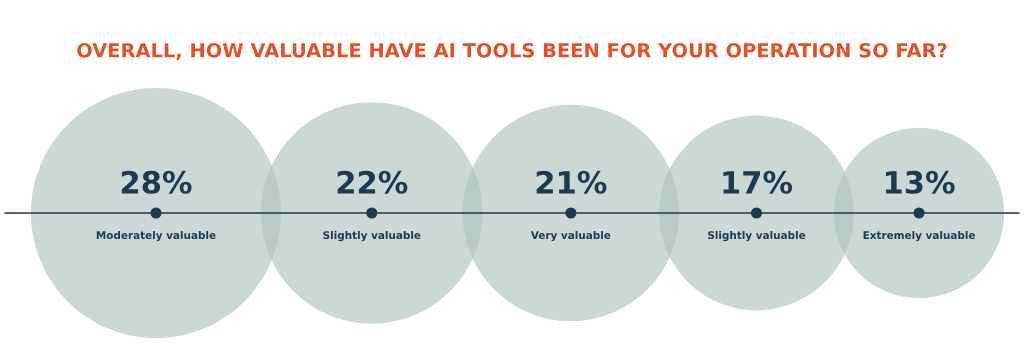 The image size is (1024, 347). I want to click on data-label: 28%, so click(156, 182).